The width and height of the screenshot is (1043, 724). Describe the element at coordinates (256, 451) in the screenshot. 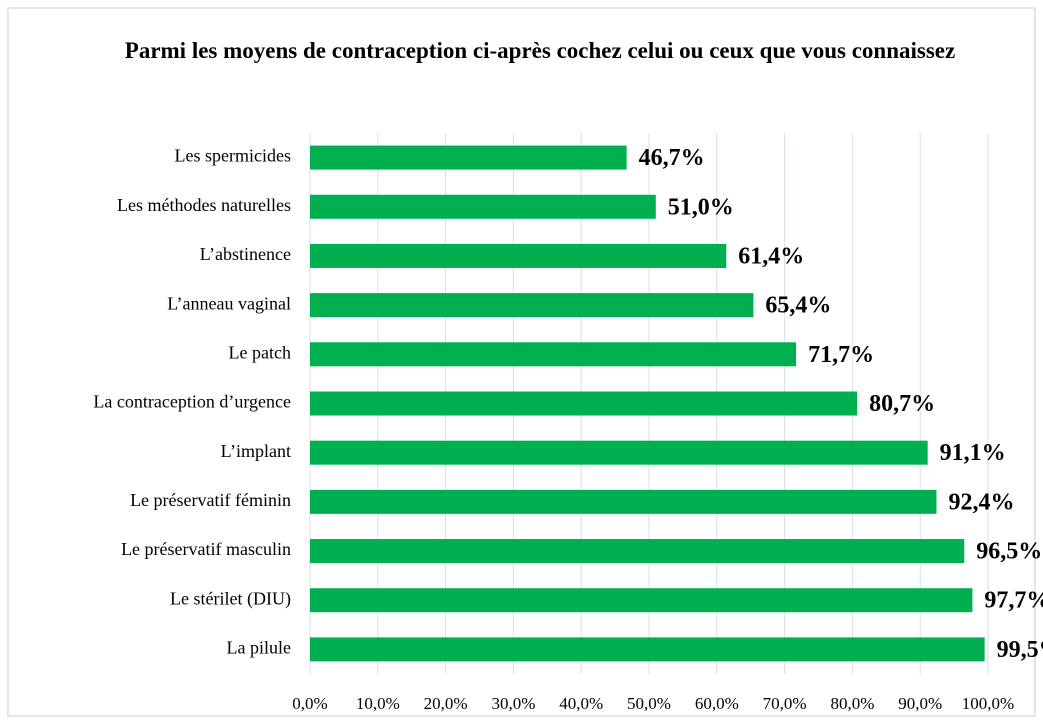

I see `y-tick-label: L’implant` at that location.